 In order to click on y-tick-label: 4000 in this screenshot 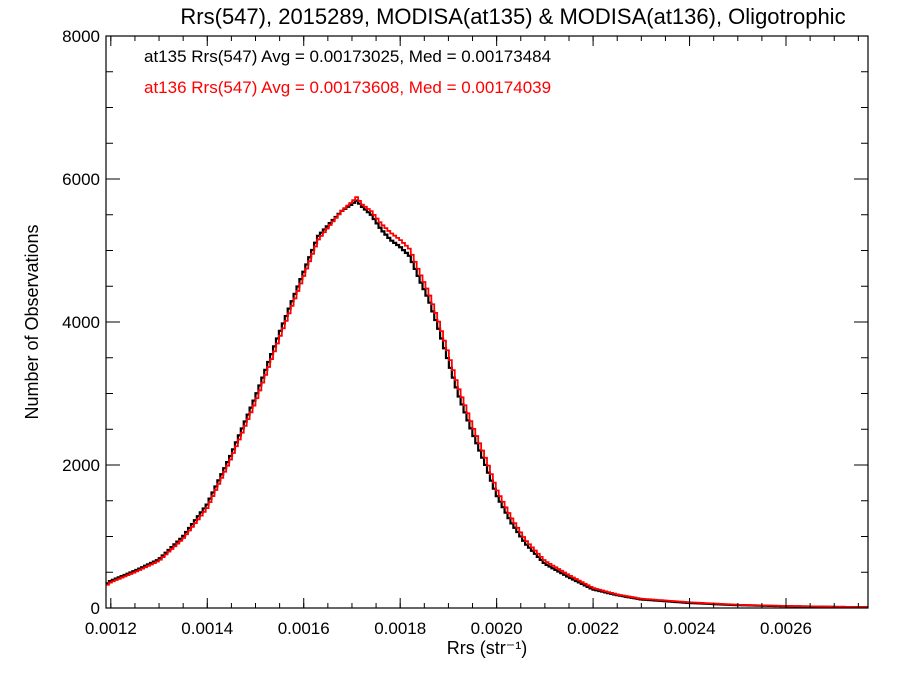, I will do `click(81, 322)`.